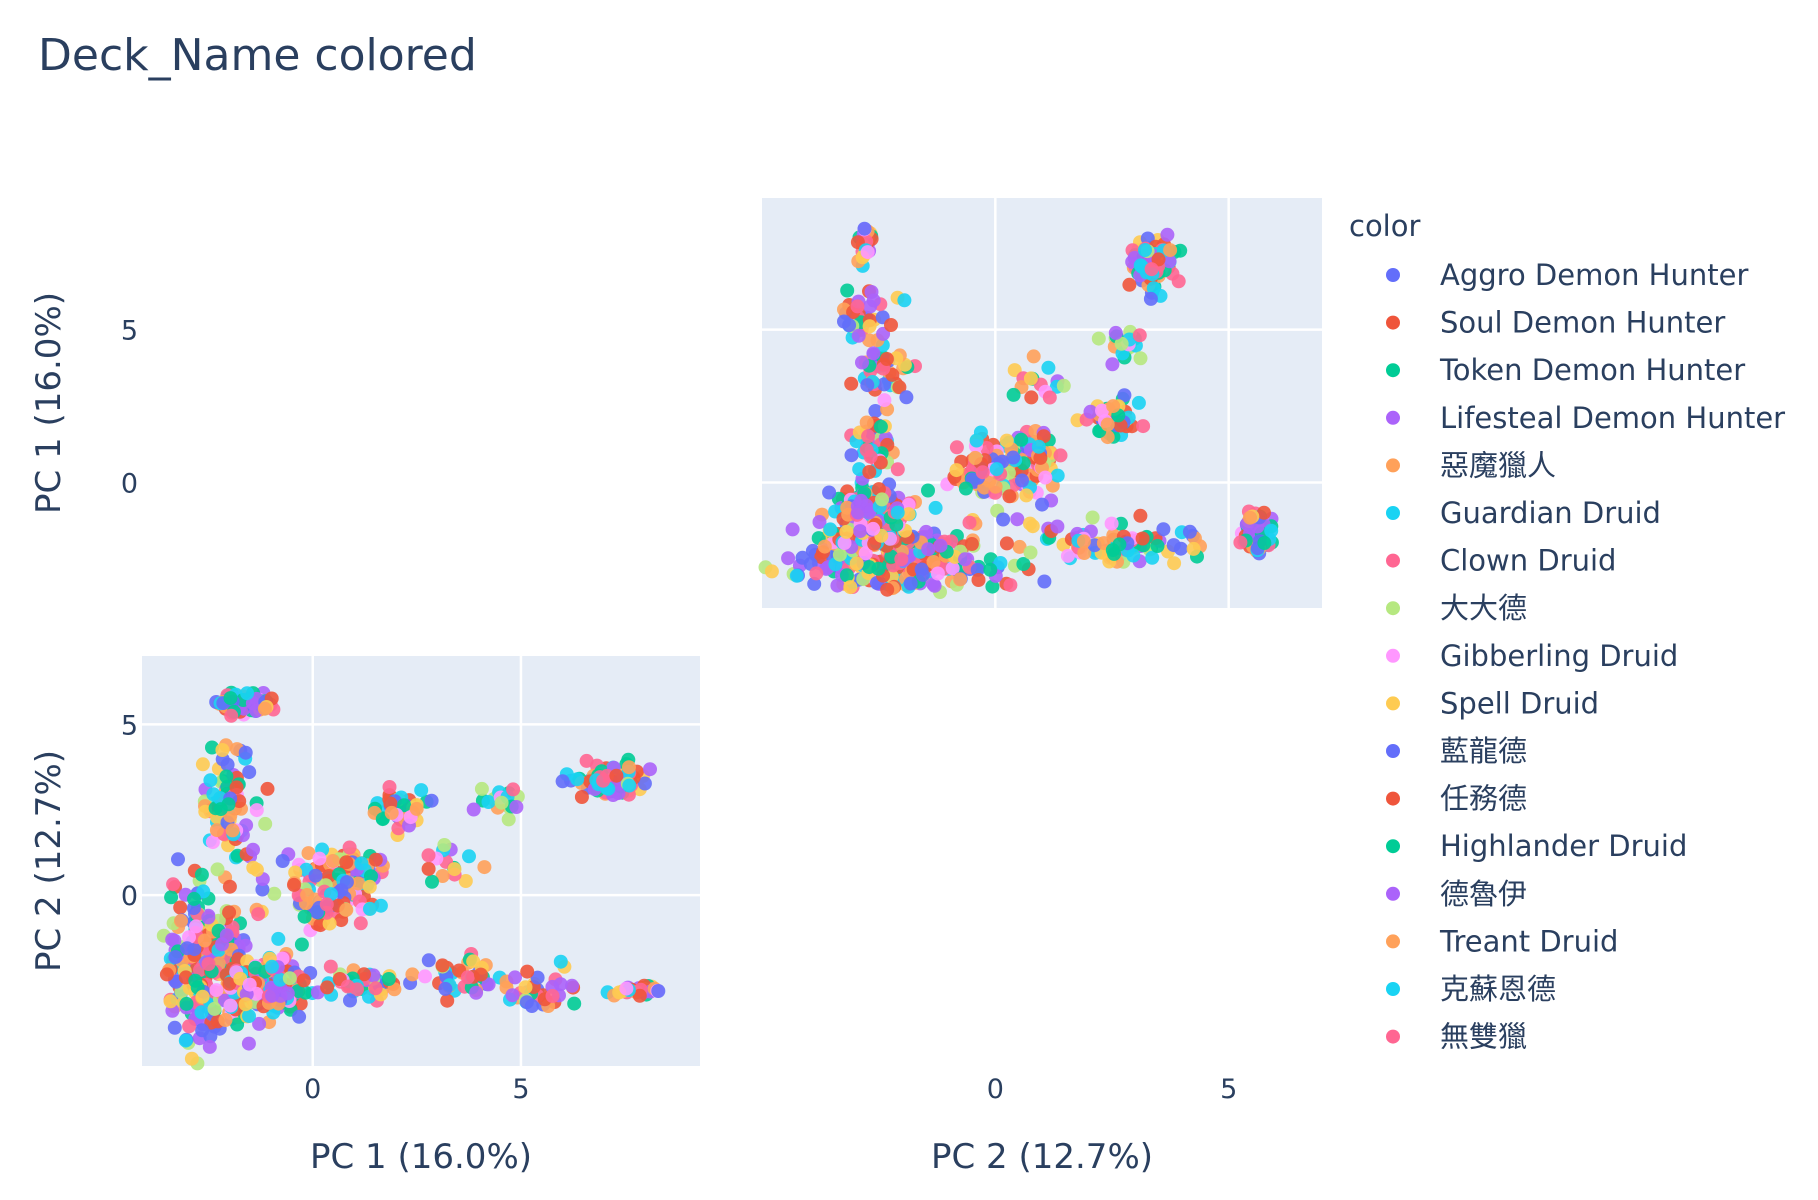 This screenshot has height=1200, width=1818. I want to click on legend-label: 惡魔獵人, so click(1498, 465).